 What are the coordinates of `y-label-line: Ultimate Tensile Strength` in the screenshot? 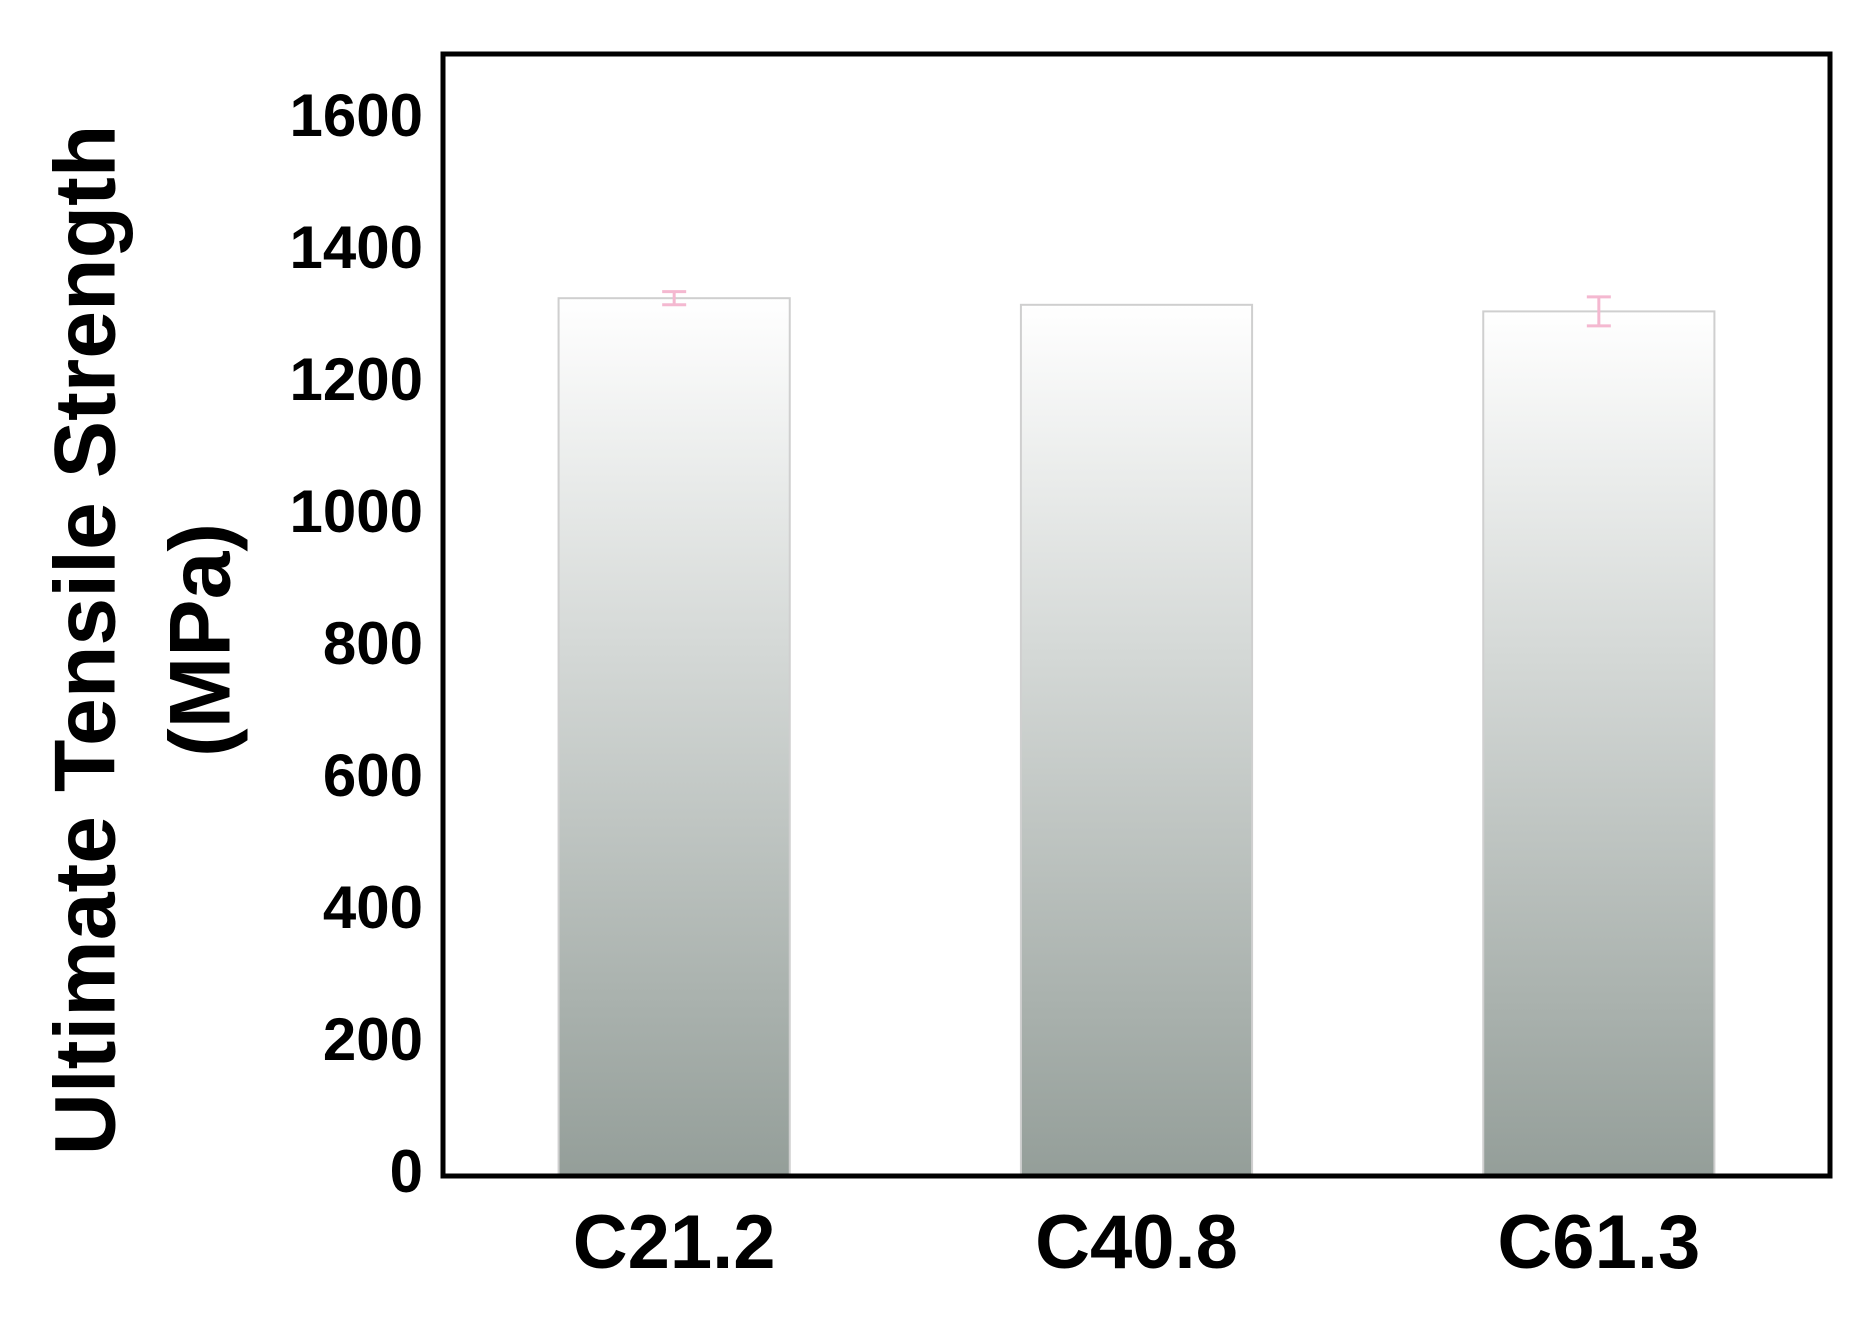 It's located at (86, 640).